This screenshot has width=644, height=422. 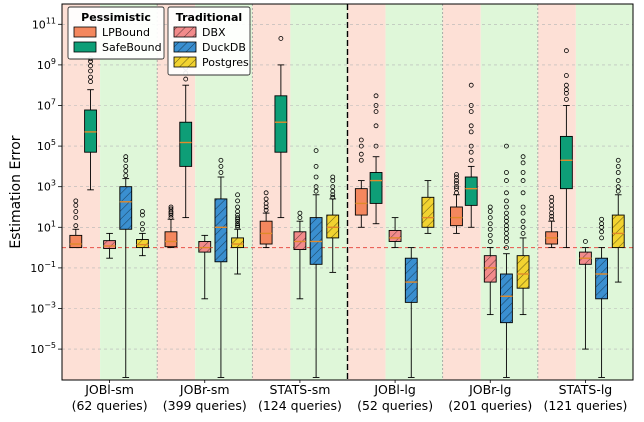 I want to click on y-tick-label: 10⁻³, so click(x=43, y=307).